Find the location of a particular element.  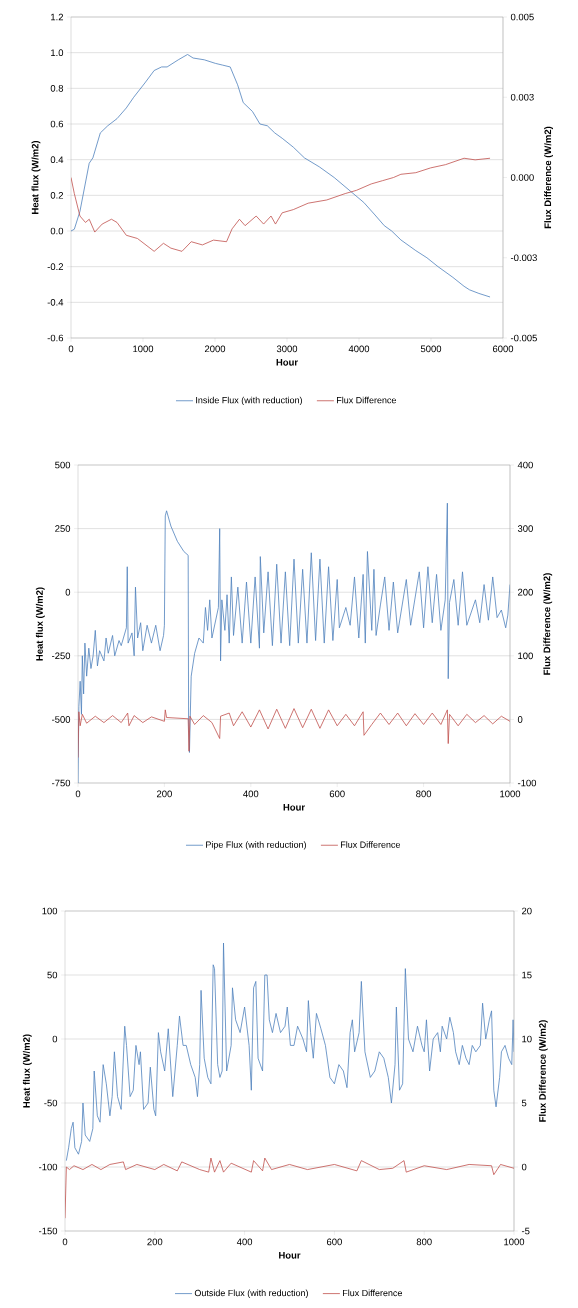

x-tick-label: 2000 is located at coordinates (215, 349).